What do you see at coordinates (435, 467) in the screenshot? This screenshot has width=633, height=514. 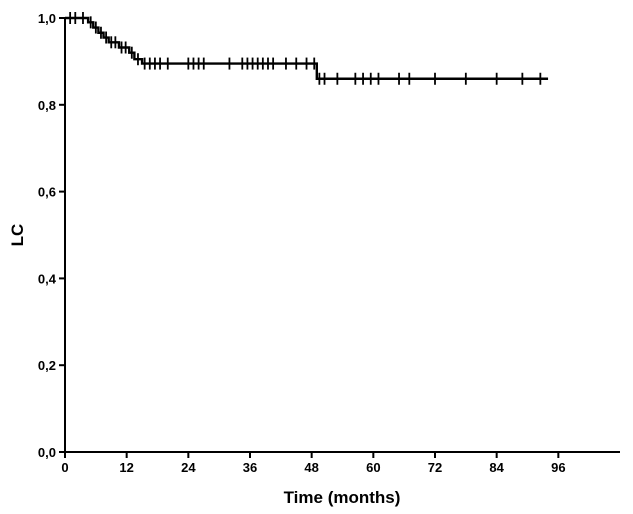 I see `x-tick-label: 72` at bounding box center [435, 467].